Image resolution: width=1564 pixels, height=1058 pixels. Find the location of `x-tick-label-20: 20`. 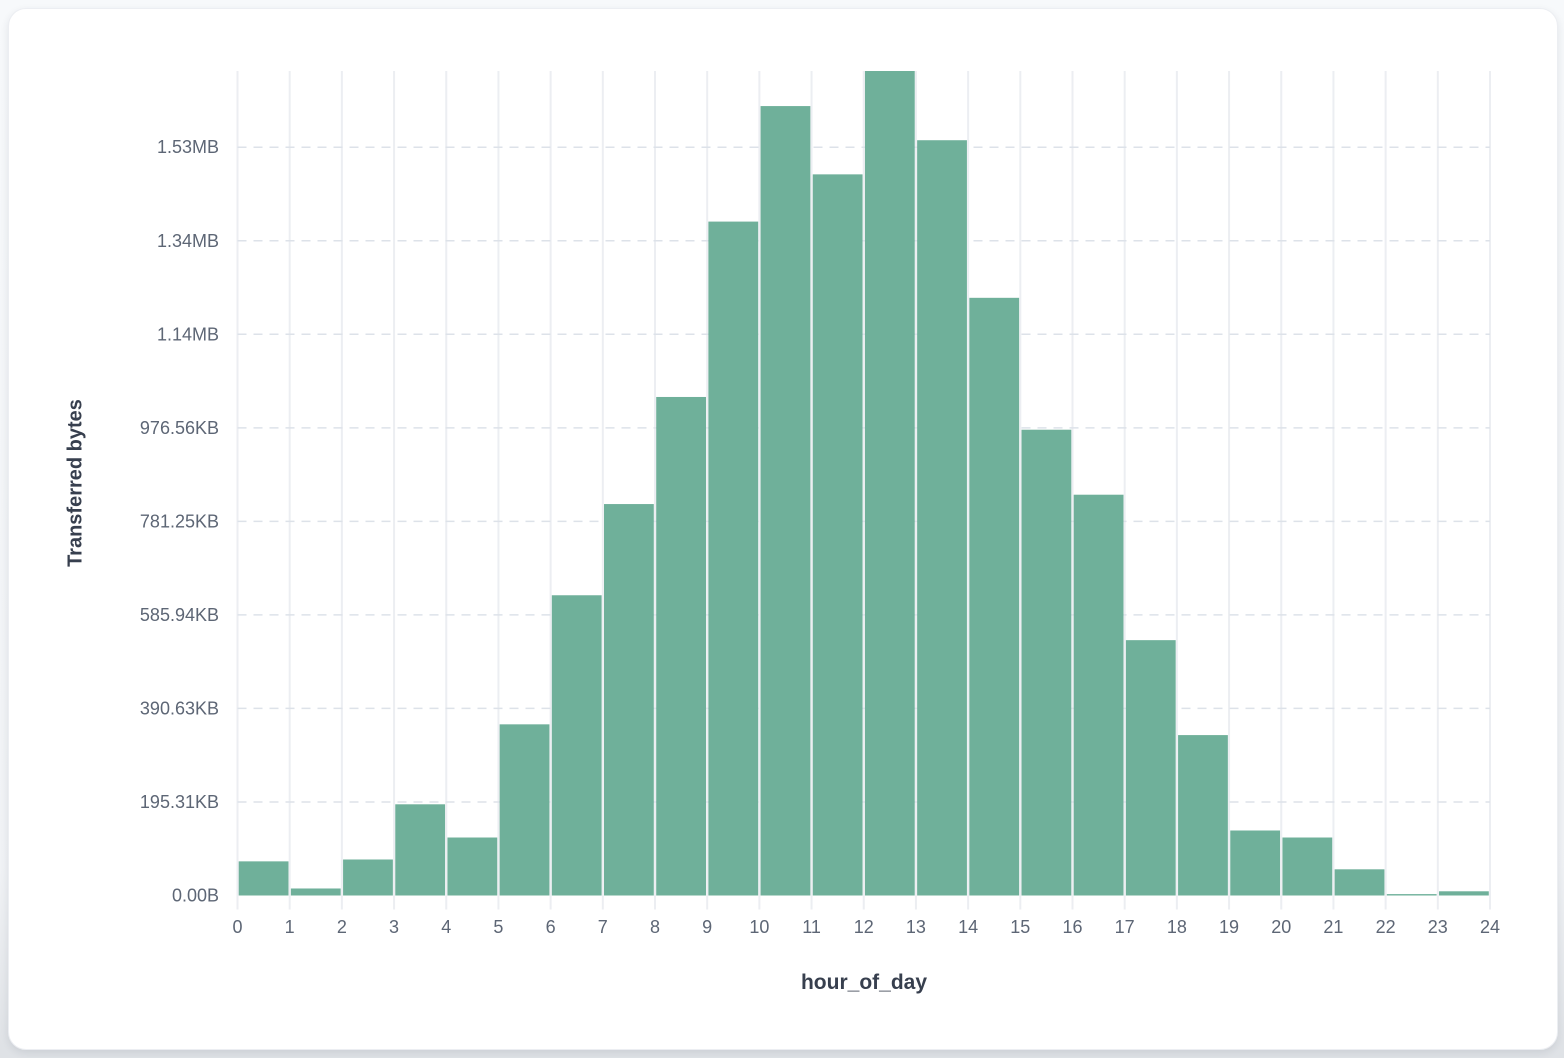

x-tick-label-20: 20 is located at coordinates (1281, 927).